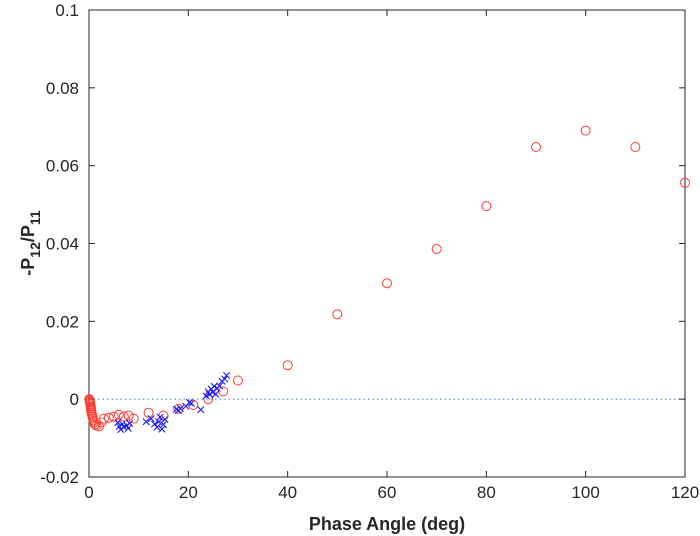 The width and height of the screenshot is (700, 536). Describe the element at coordinates (62, 88) in the screenshot. I see `y-tick-label: 0.08` at that location.